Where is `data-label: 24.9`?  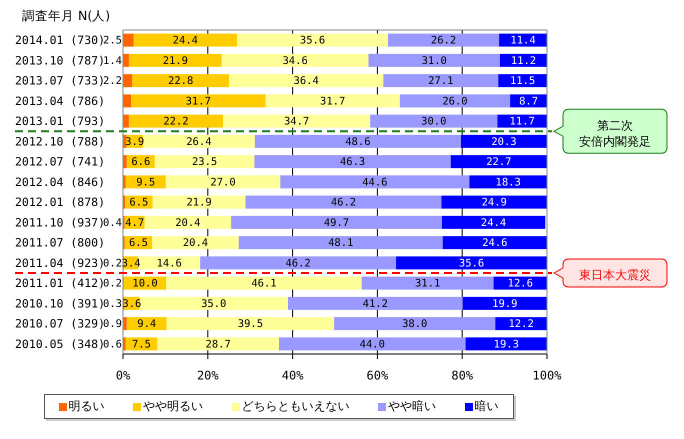 data-label: 24.9 is located at coordinates (494, 202).